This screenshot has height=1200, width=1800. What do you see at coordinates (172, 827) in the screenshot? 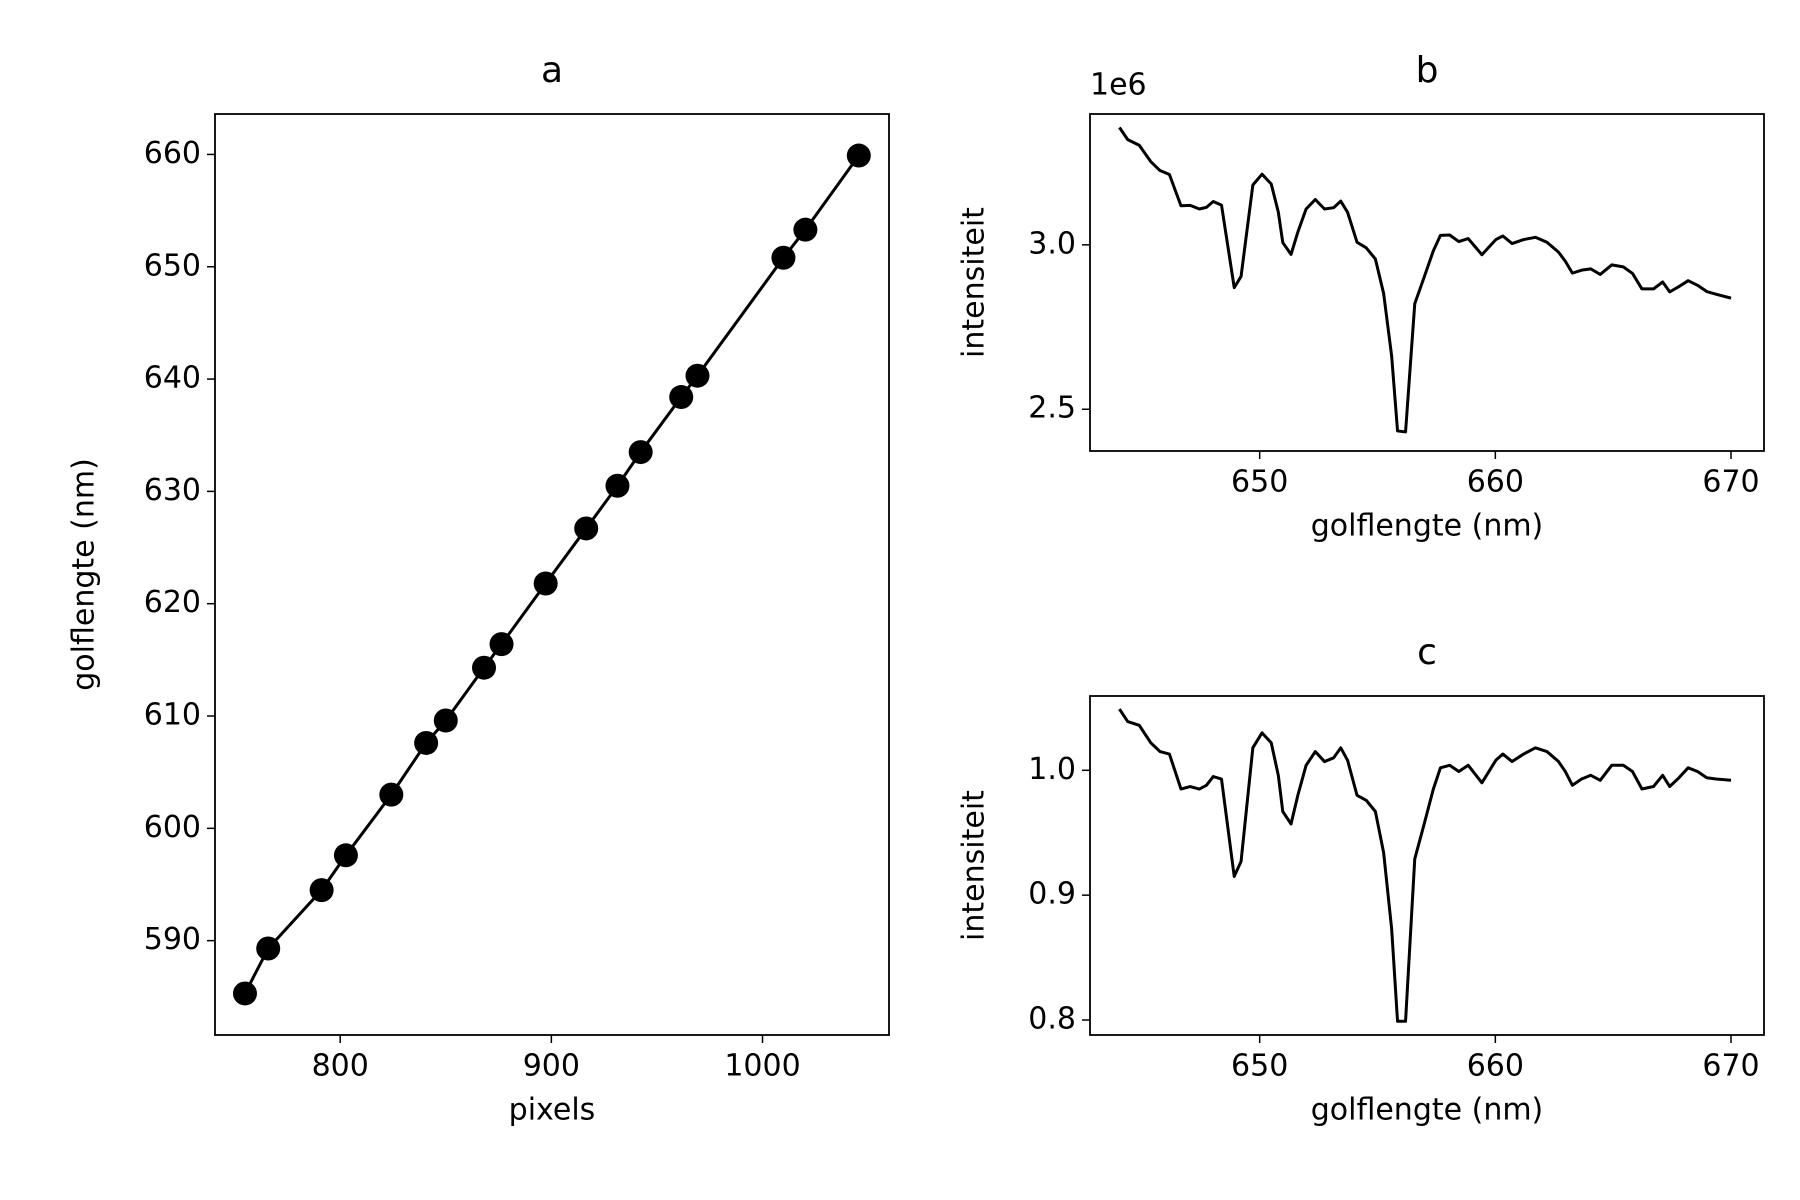
I see `y-tick-label: 600` at bounding box center [172, 827].